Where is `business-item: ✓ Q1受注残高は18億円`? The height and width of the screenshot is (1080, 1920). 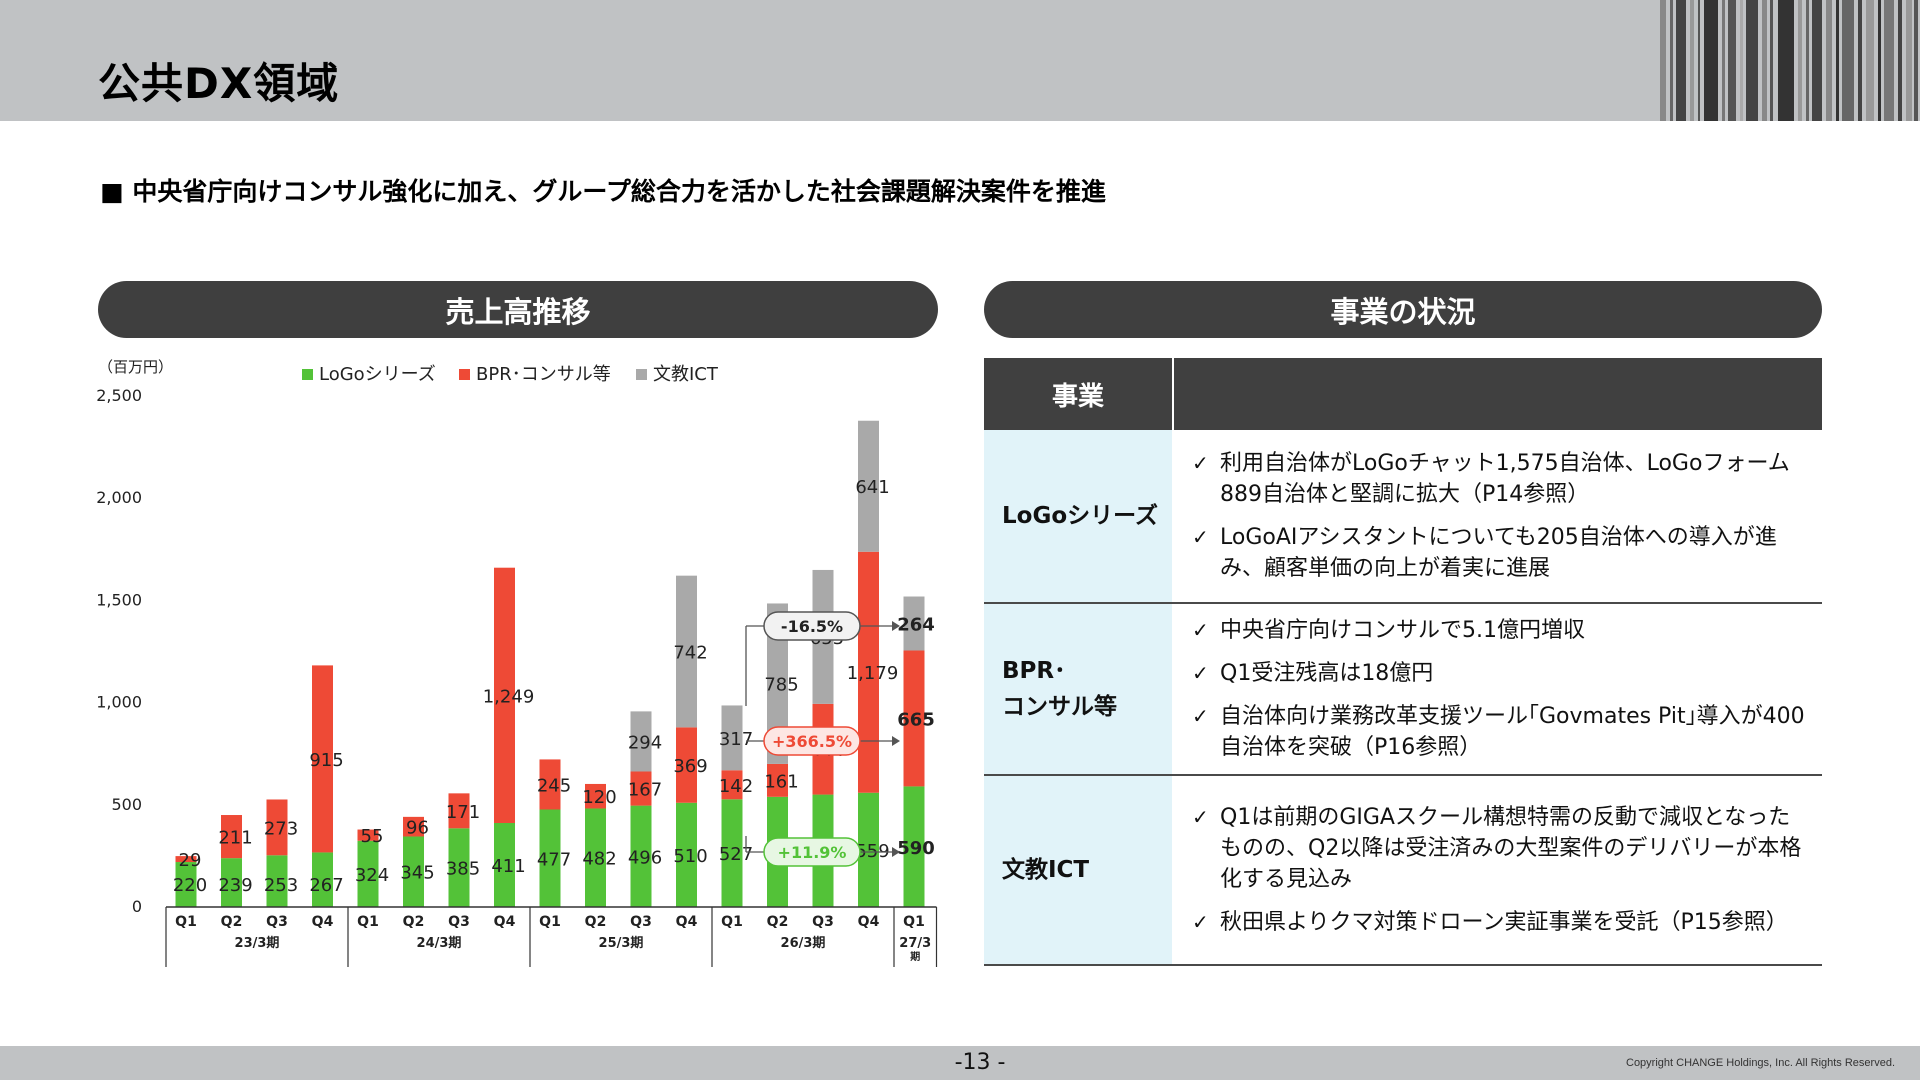 business-item: ✓ Q1受注残高は18億円 is located at coordinates (1501, 673).